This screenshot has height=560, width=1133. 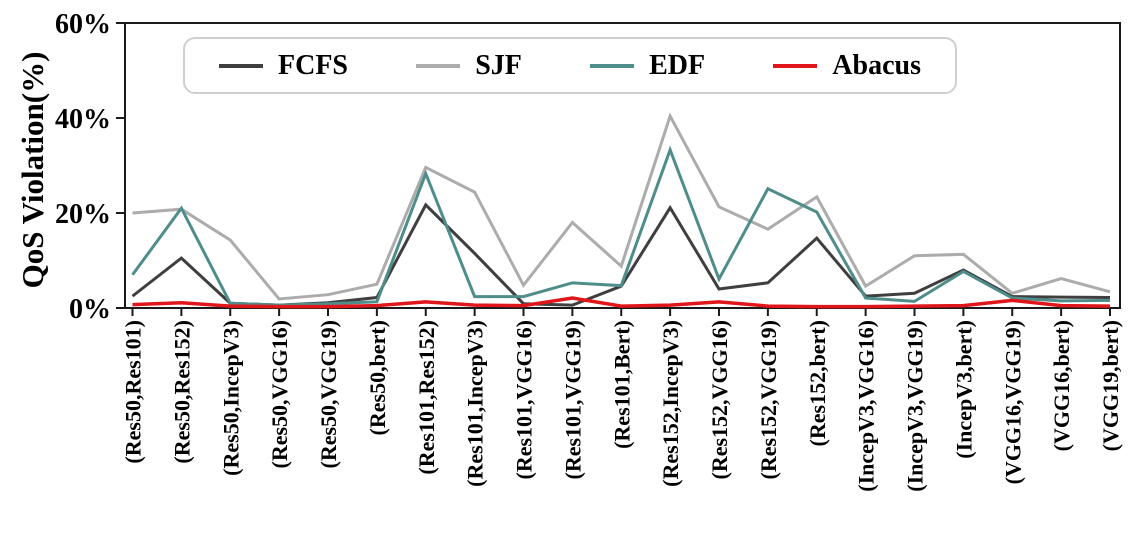 What do you see at coordinates (524, 399) in the screenshot?
I see `x-tick-label: (Res101,VGG16)` at bounding box center [524, 399].